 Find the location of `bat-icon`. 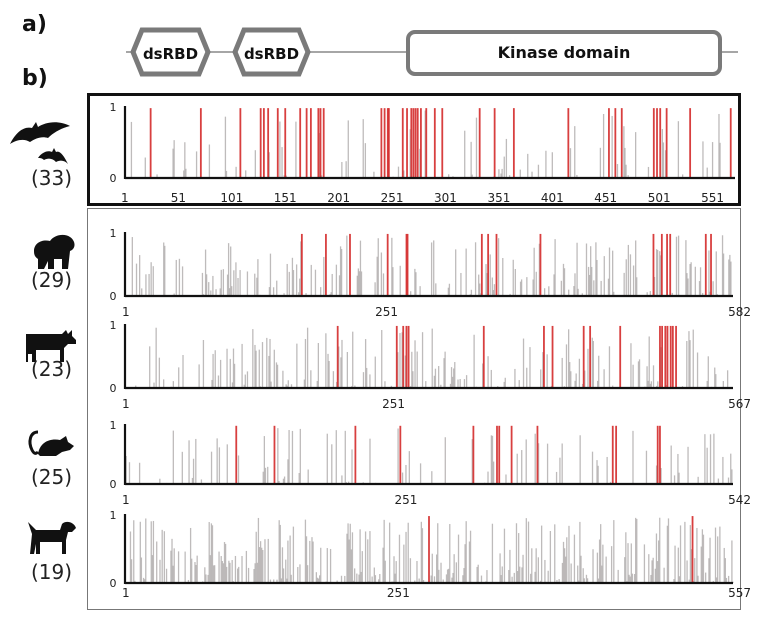

bat-icon is located at coordinates (40, 143).